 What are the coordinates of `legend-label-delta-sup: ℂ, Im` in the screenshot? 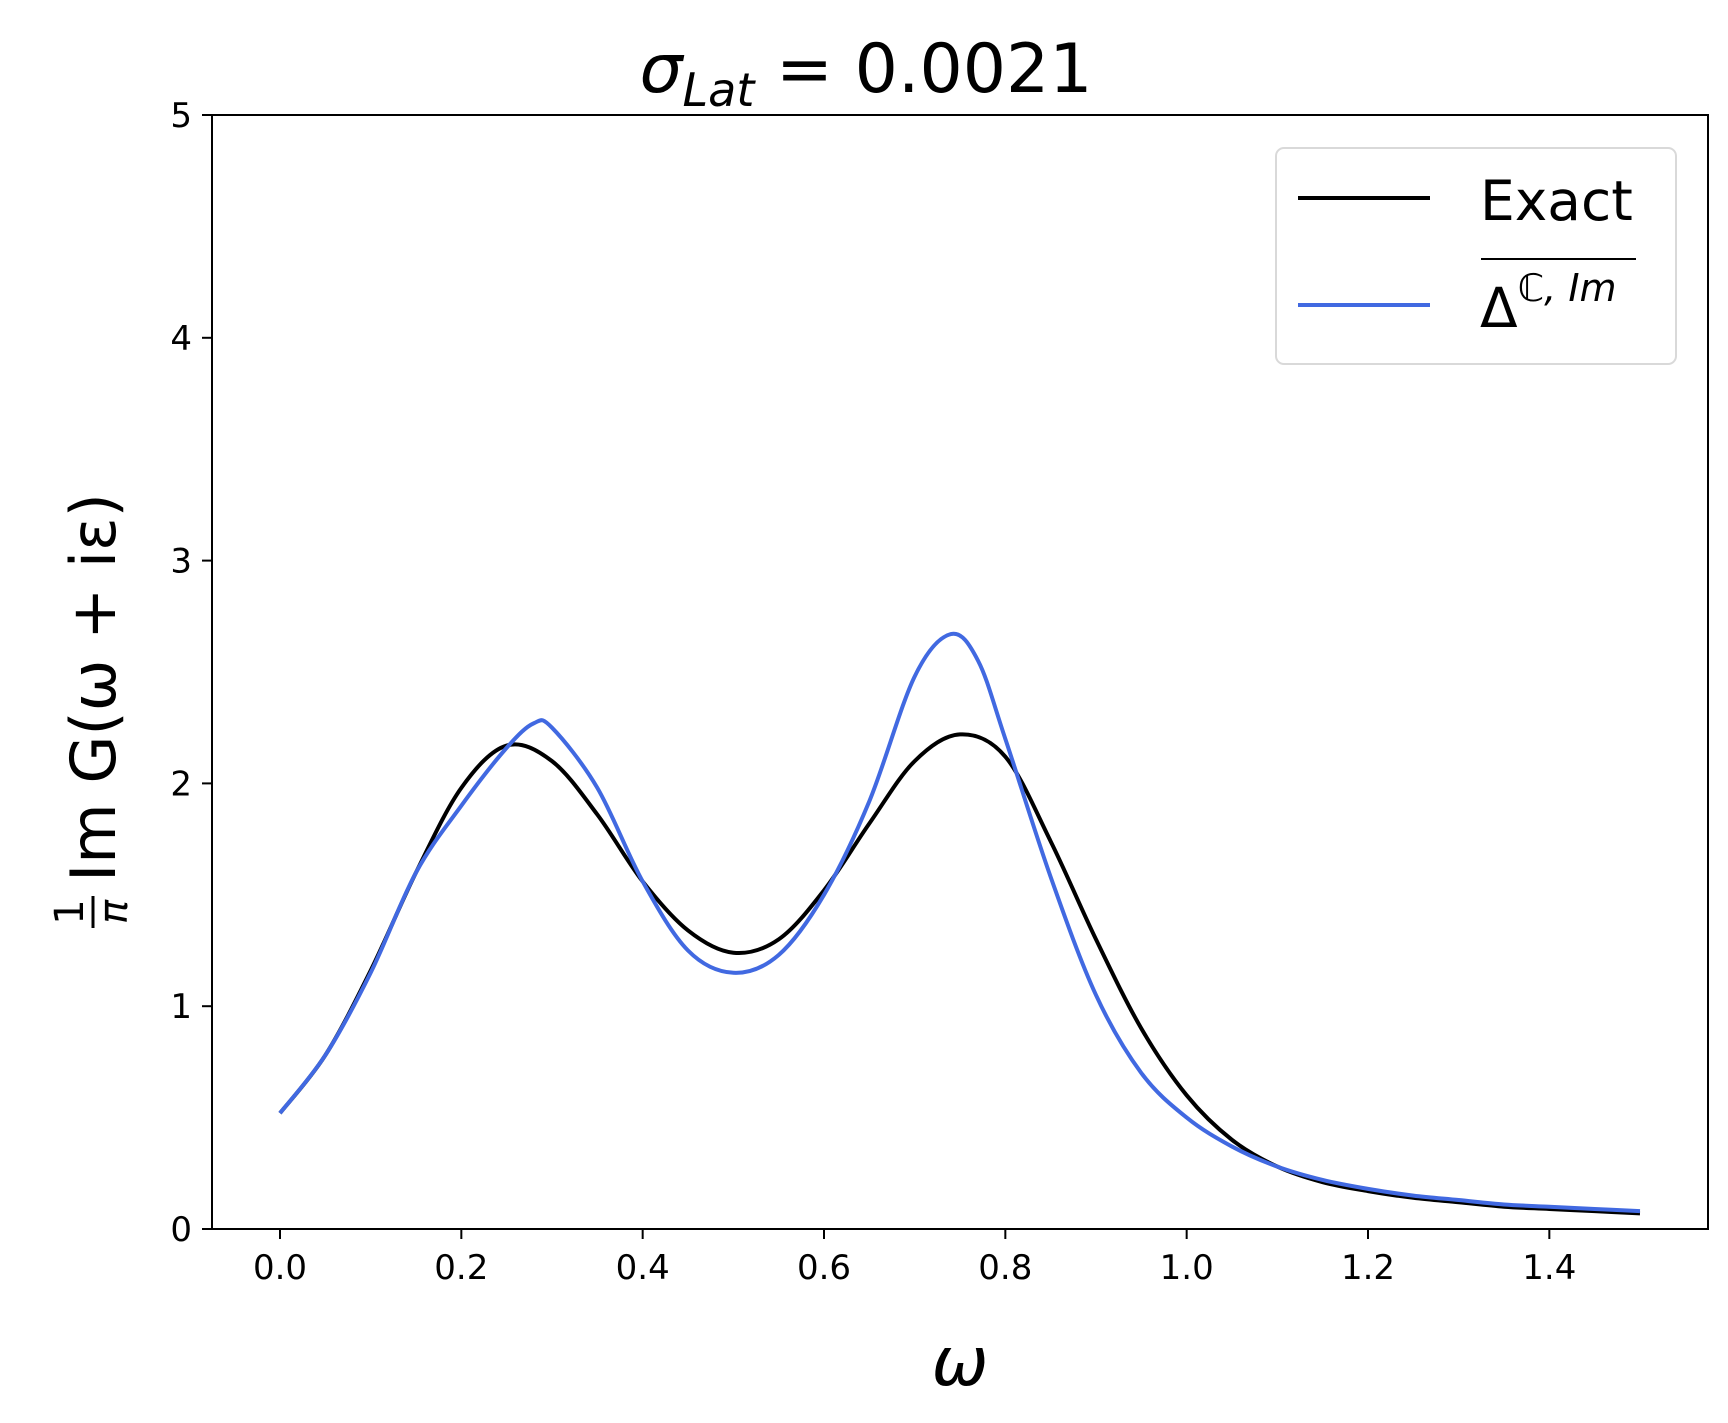 It's located at (1567, 288).